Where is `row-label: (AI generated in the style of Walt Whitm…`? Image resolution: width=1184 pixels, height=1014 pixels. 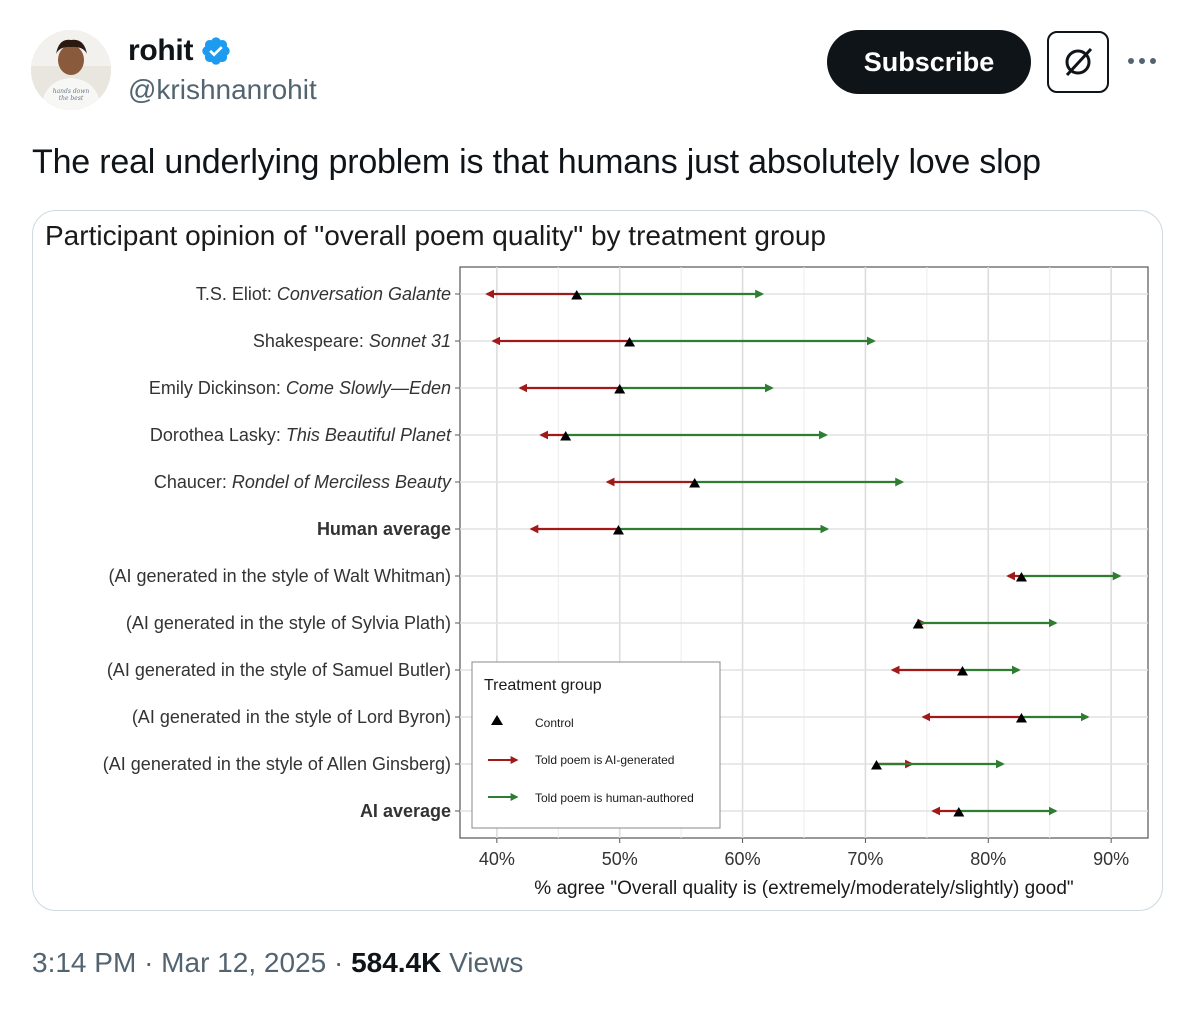 row-label: (AI generated in the style of Walt Whitm… is located at coordinates (280, 576).